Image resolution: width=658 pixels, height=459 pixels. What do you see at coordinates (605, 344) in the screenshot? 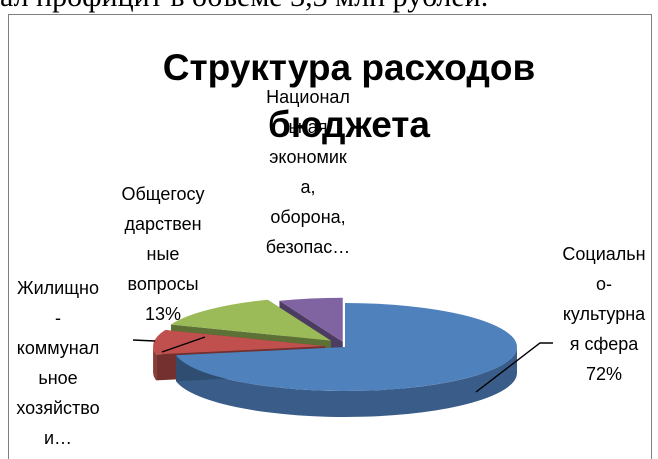
I see `data-label-line: я сфера` at bounding box center [605, 344].